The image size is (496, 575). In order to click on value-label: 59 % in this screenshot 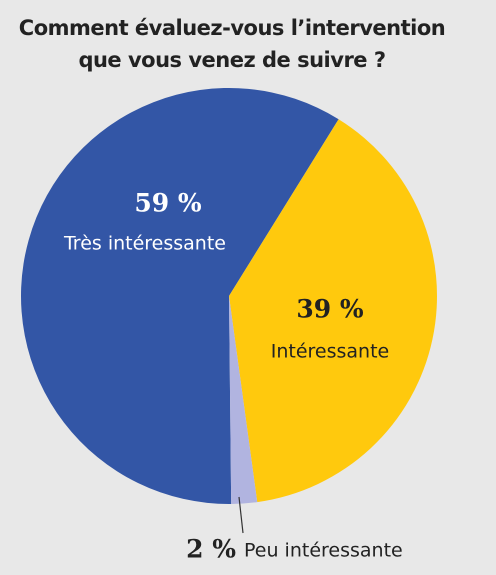, I will do `click(167, 203)`.